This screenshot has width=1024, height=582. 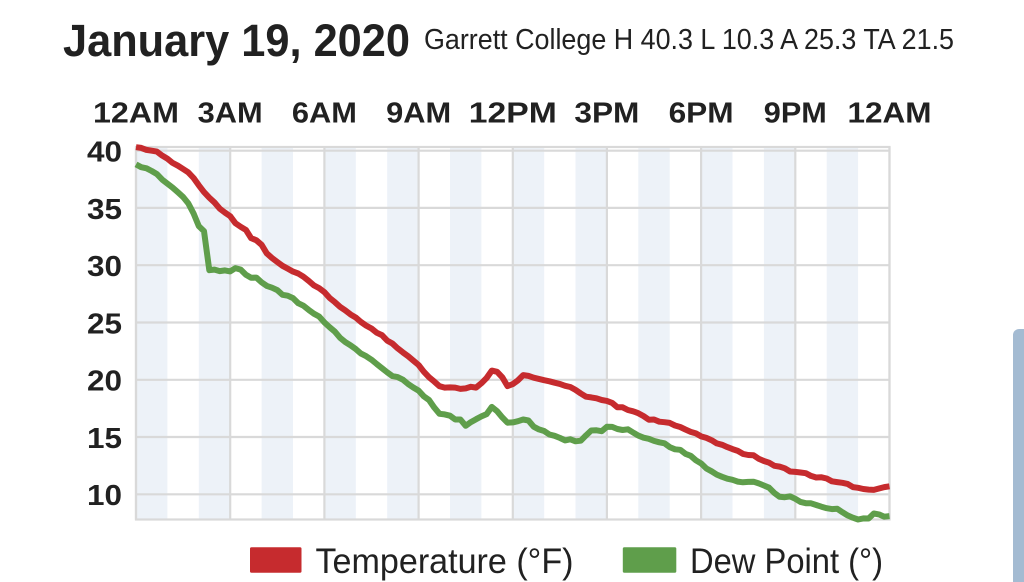 What do you see at coordinates (418, 114) in the screenshot?
I see `svg-text: 9AM` at bounding box center [418, 114].